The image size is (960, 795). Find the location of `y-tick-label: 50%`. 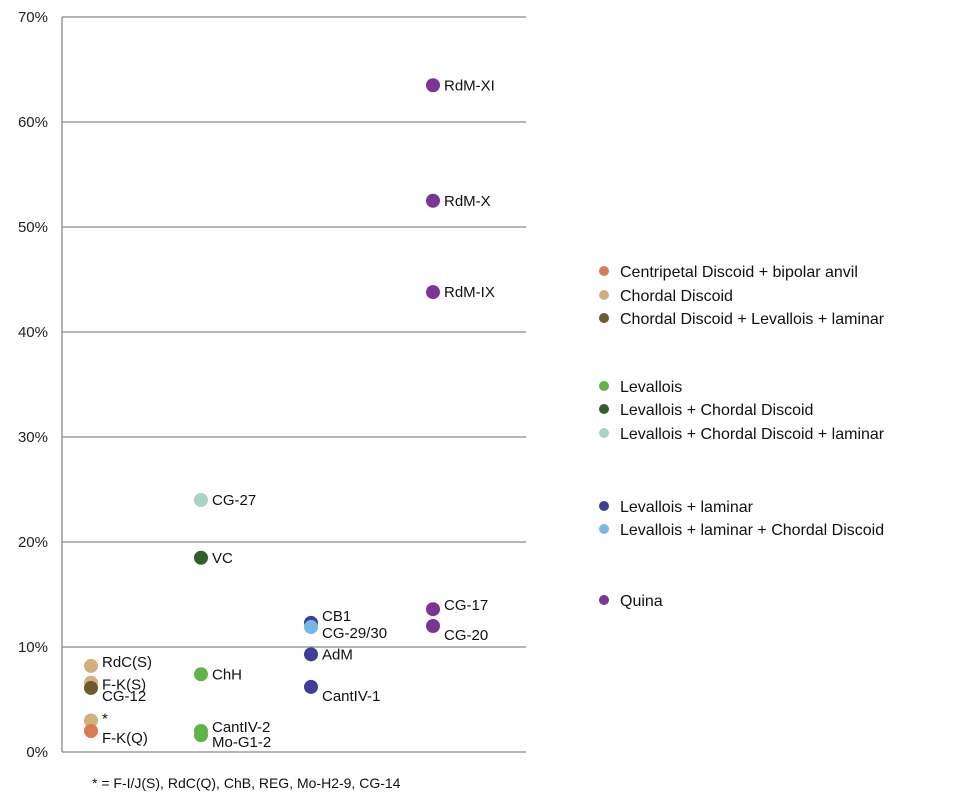

y-tick-label: 50% is located at coordinates (33, 227).